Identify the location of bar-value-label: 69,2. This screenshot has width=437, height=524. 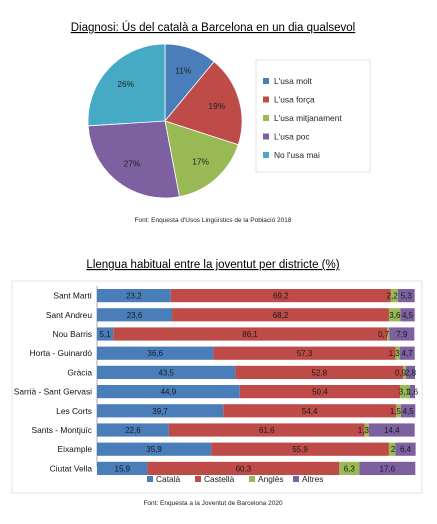
(281, 296).